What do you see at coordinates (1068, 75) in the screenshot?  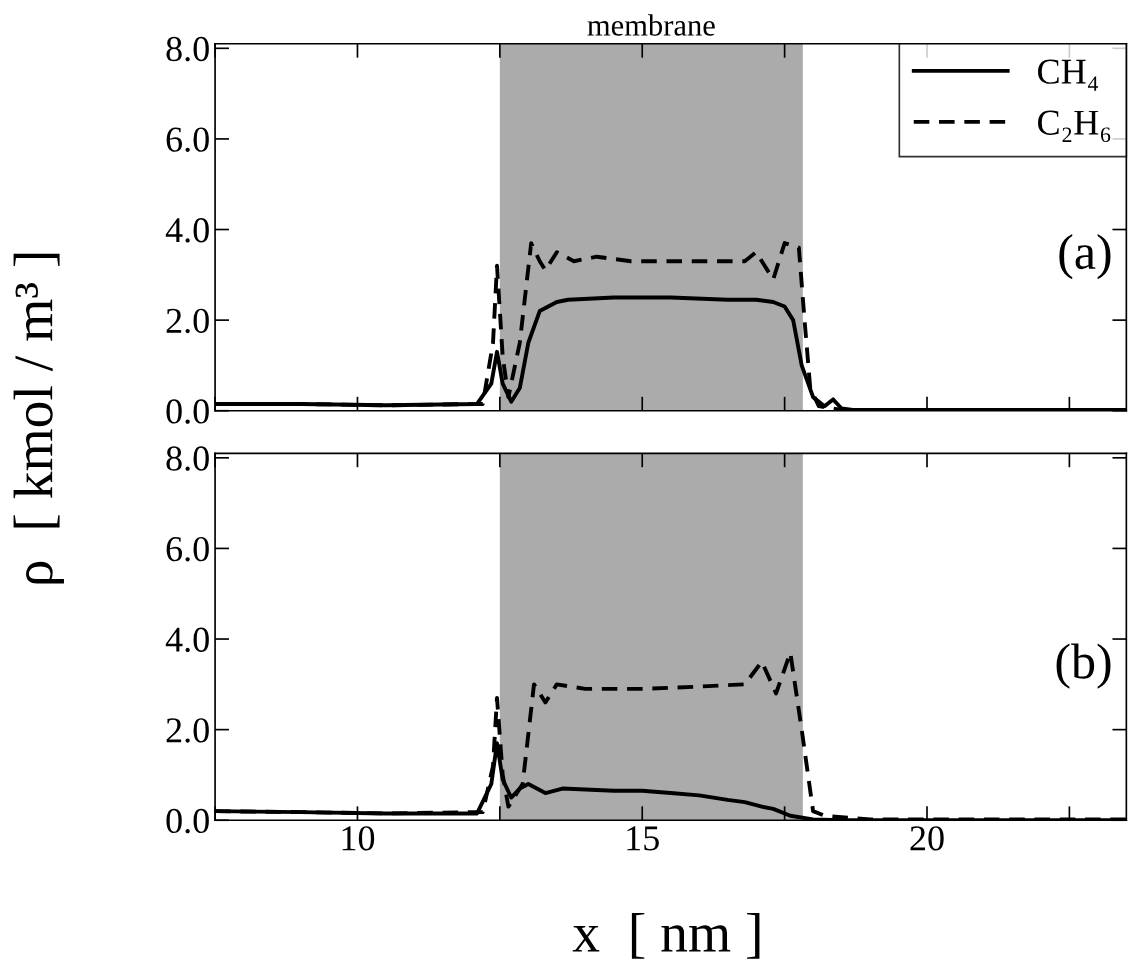 I see `legend-label: CH₄` at bounding box center [1068, 75].